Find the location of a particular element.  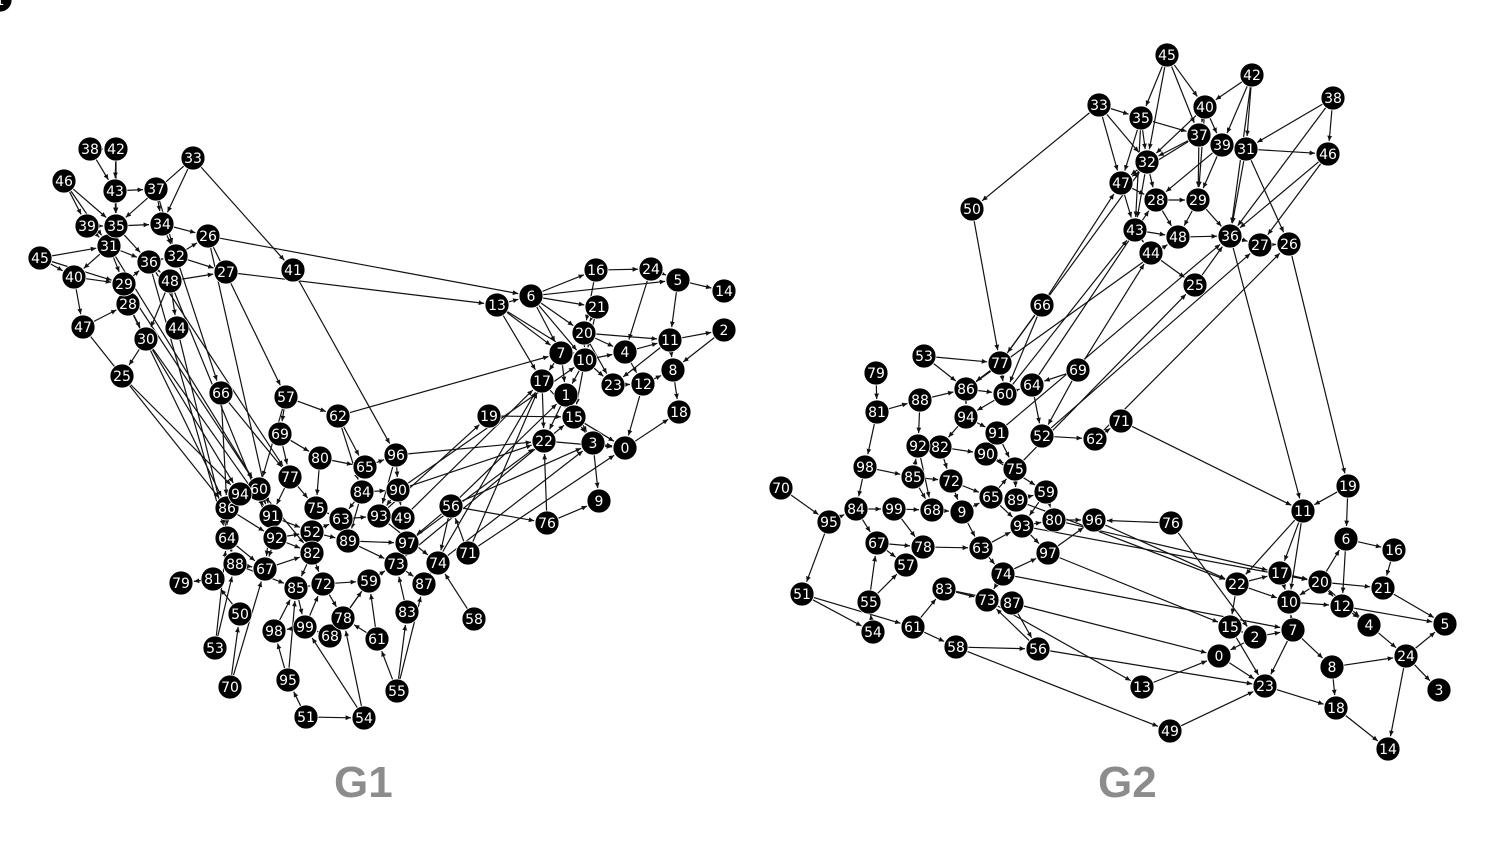

g2-node-2-label: 2 is located at coordinates (1255, 638).